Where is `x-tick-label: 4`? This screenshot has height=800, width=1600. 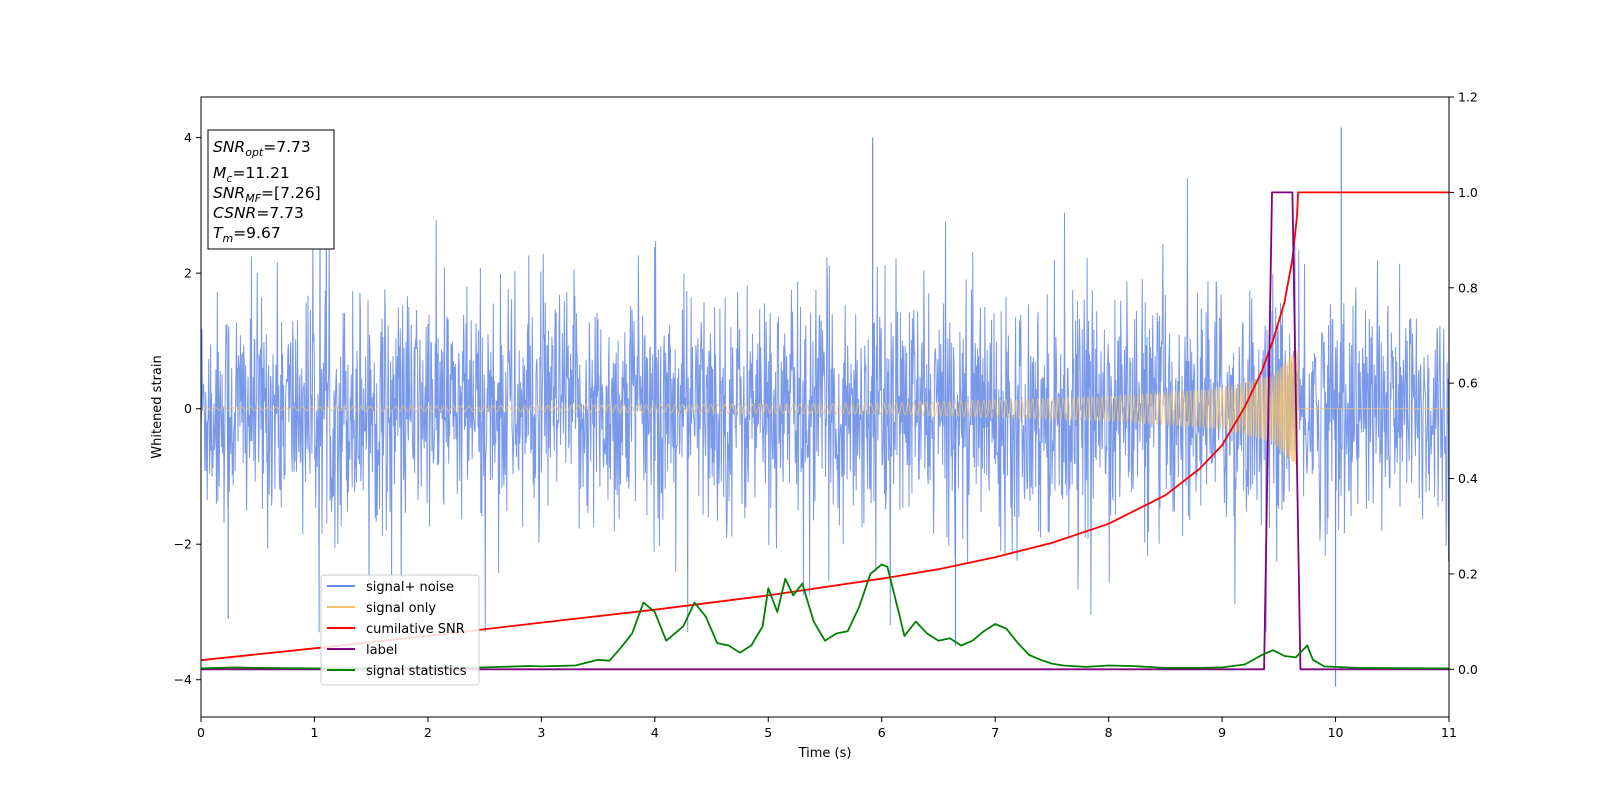 x-tick-label: 4 is located at coordinates (655, 732).